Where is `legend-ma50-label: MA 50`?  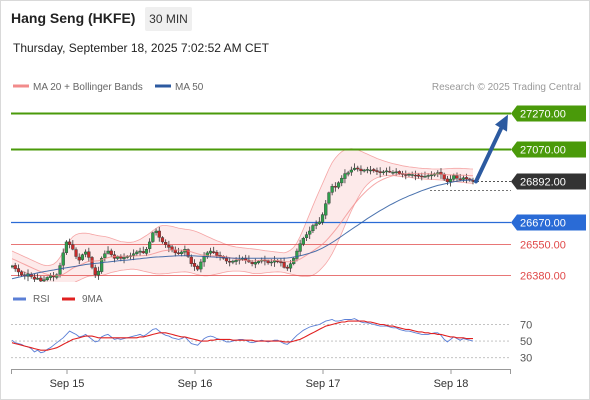 legend-ma50-label: MA 50 is located at coordinates (189, 87).